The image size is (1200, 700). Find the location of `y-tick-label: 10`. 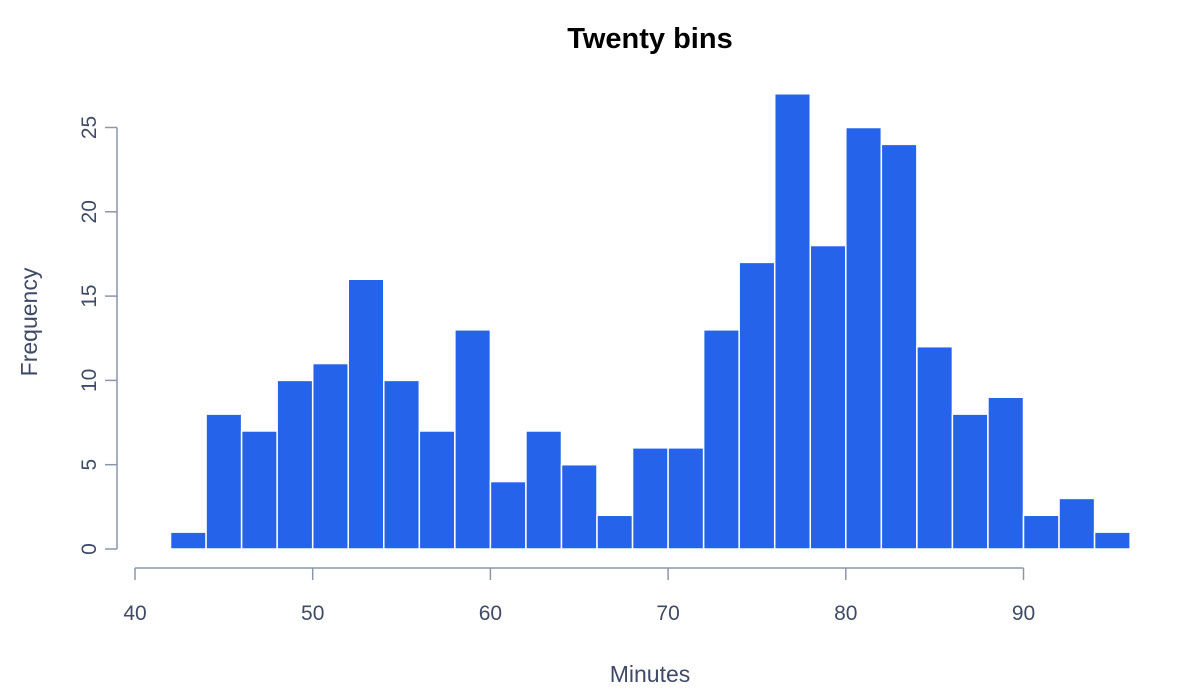

y-tick-label: 10 is located at coordinates (89, 380).